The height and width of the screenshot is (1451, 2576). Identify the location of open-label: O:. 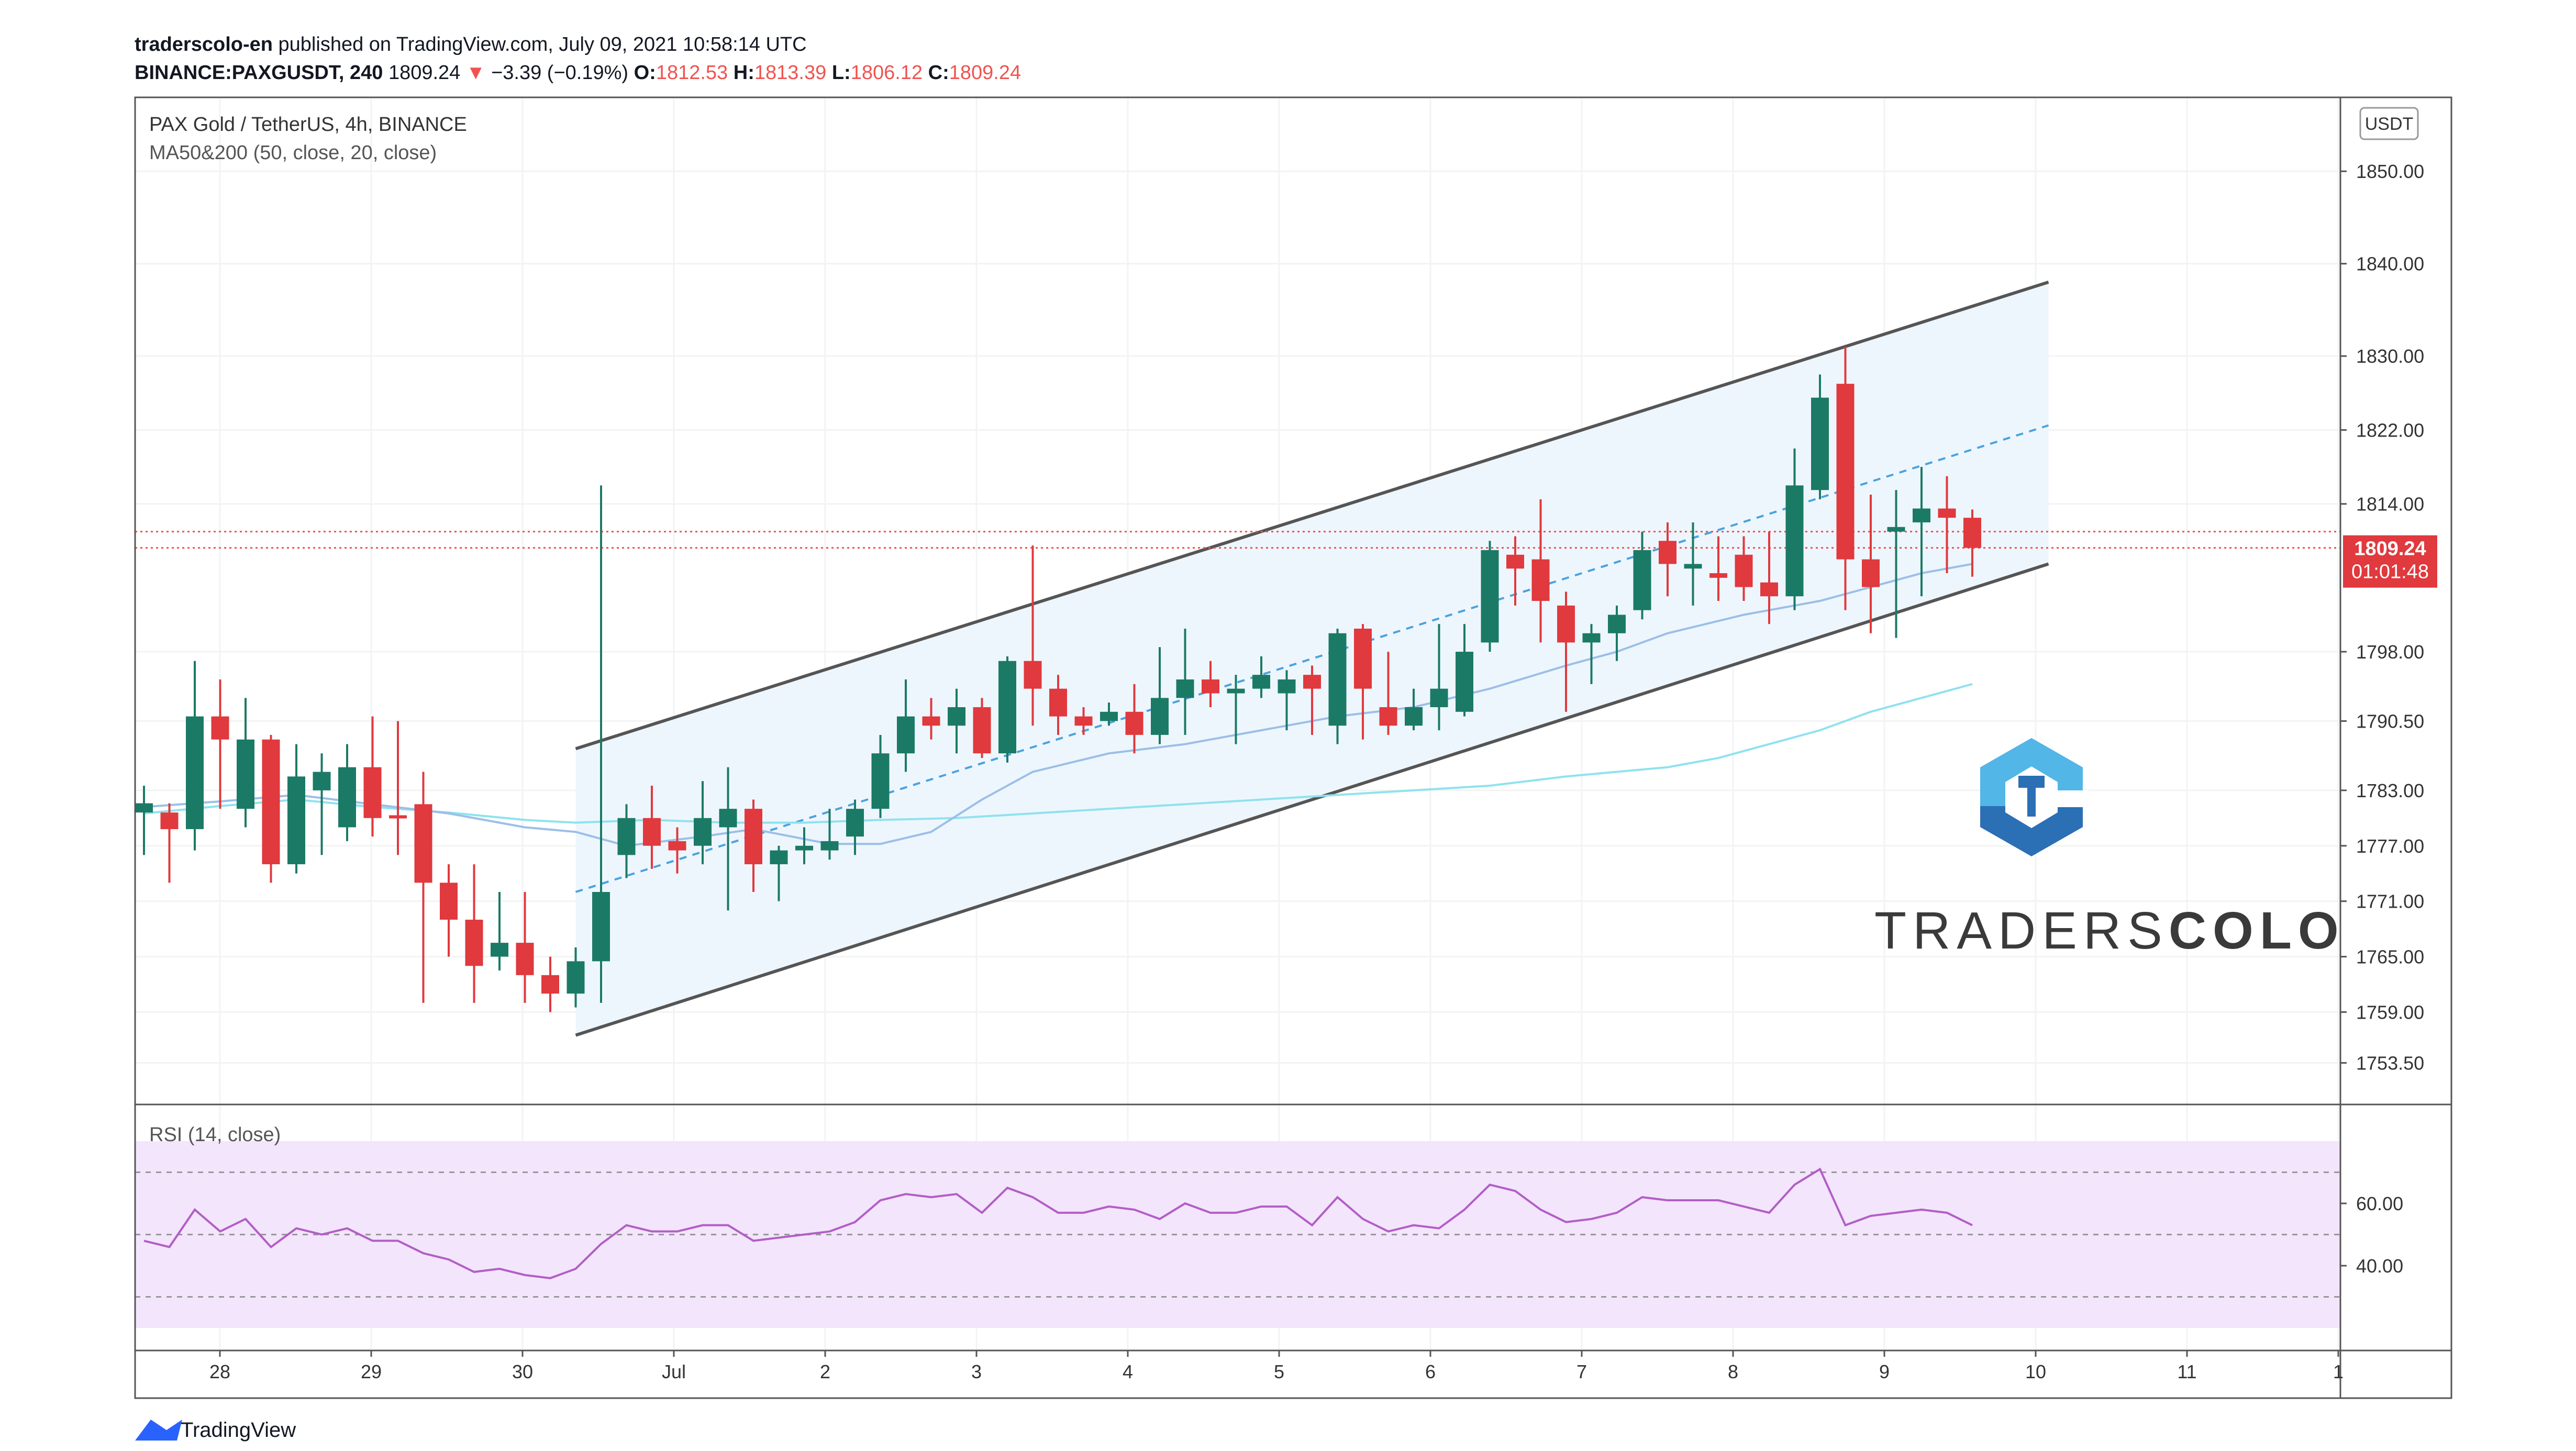
(645, 73).